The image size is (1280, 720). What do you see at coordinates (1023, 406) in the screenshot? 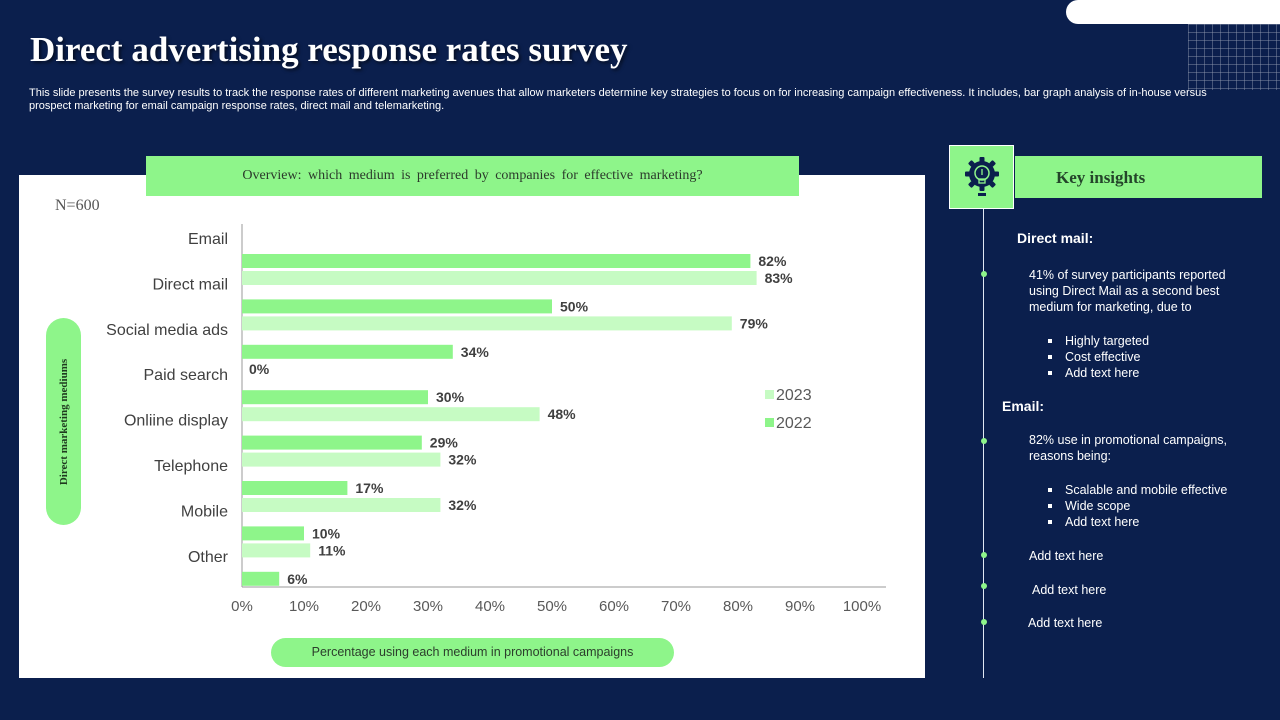
I see `email-heading: Email:` at bounding box center [1023, 406].